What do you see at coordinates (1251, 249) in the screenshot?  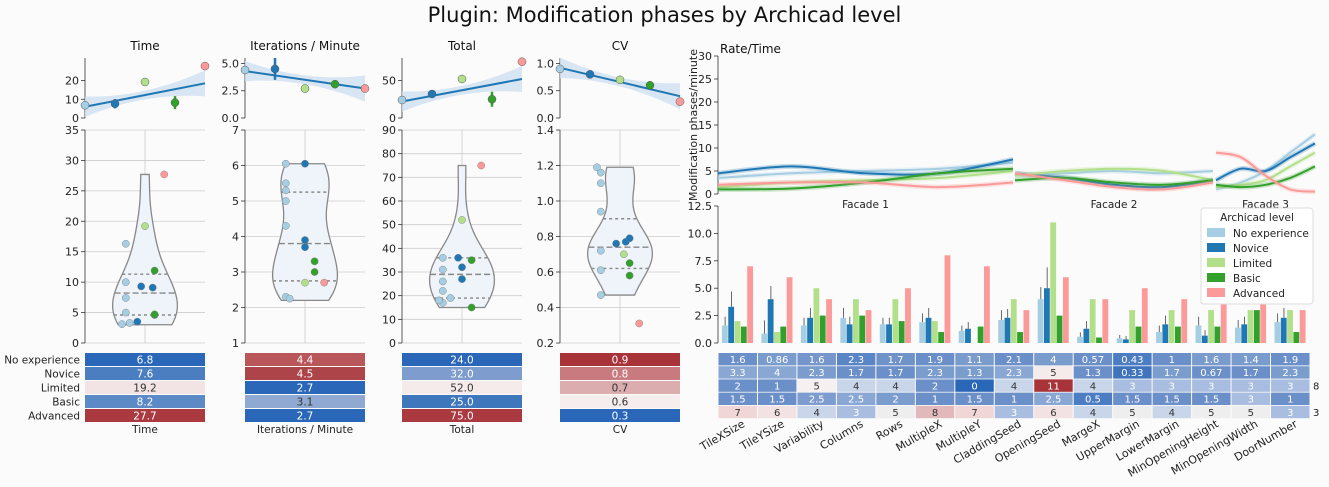 I see `legend-label: Novice` at bounding box center [1251, 249].